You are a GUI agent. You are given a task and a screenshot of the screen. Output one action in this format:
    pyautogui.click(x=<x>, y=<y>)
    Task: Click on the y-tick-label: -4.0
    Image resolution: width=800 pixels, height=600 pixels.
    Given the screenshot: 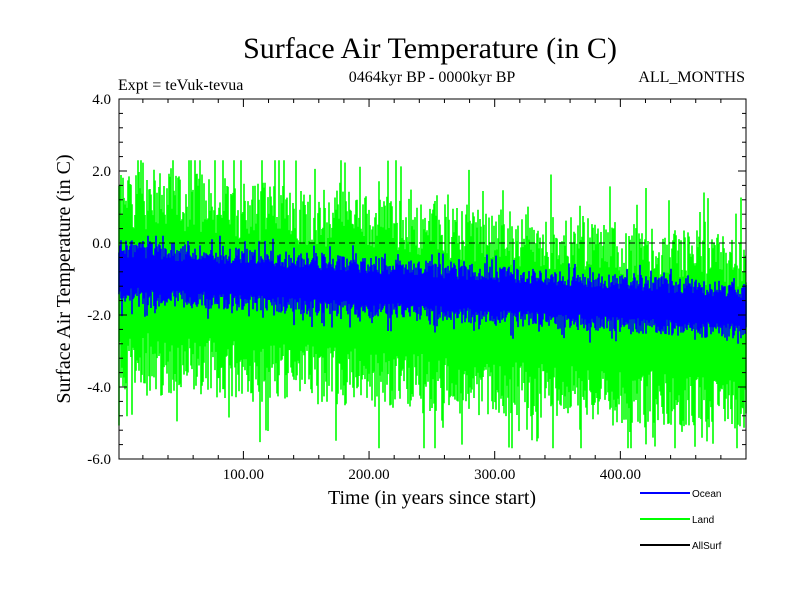 What is the action you would take?
    pyautogui.click(x=99, y=388)
    